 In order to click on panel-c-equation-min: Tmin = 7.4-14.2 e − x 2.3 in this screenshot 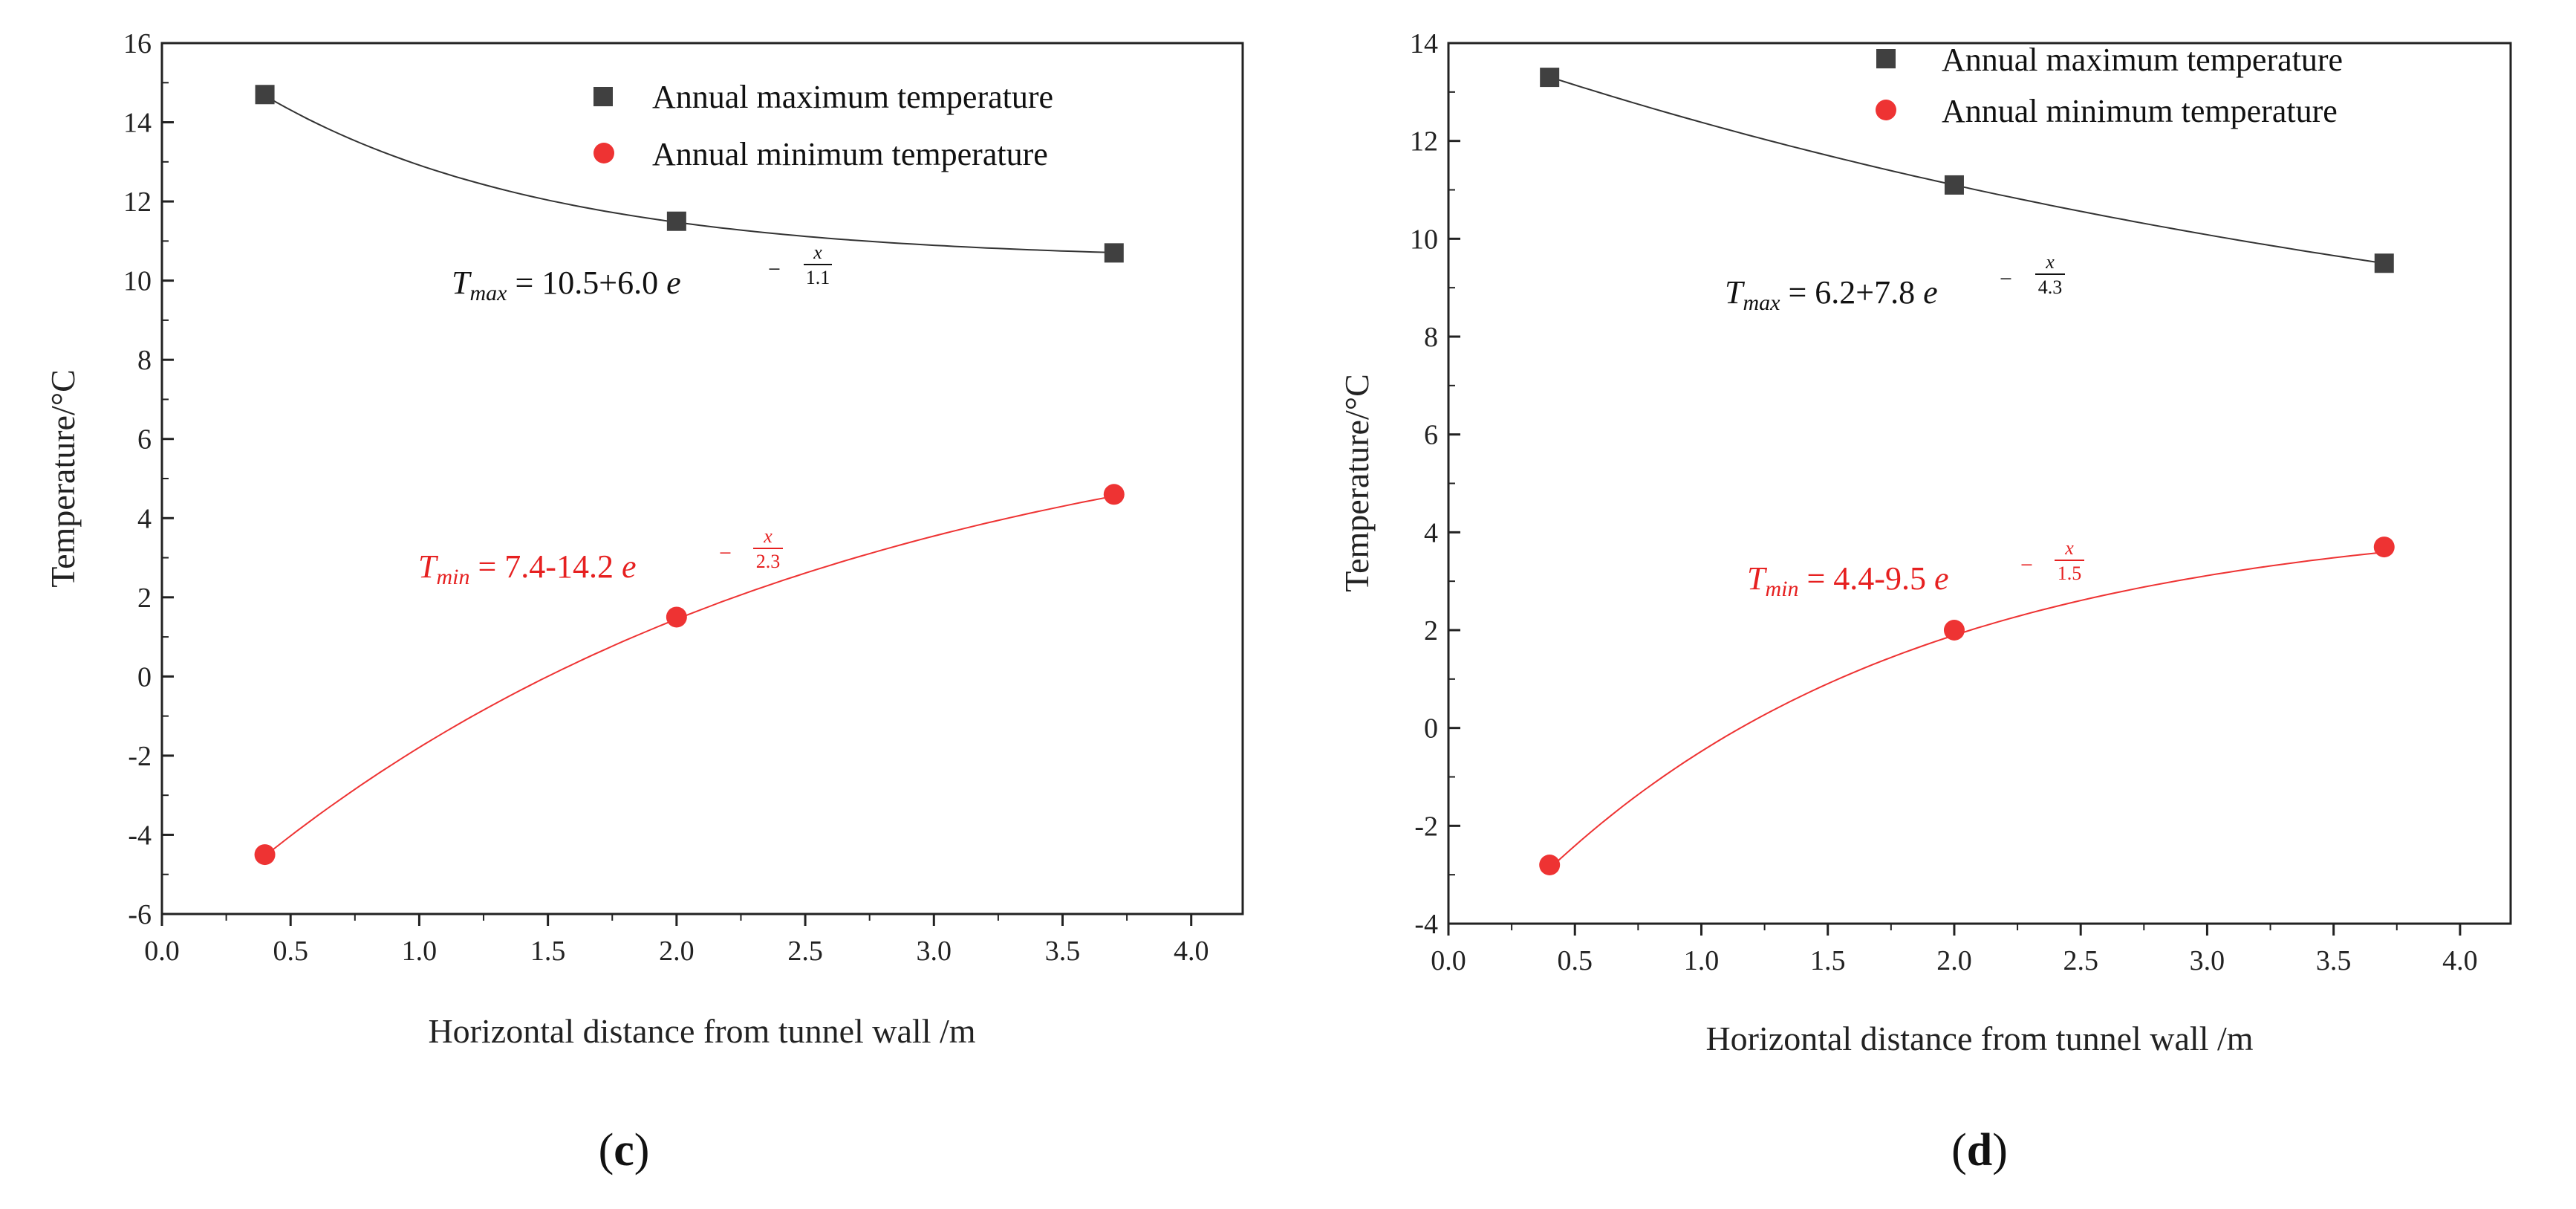, I will do `click(600, 557)`.